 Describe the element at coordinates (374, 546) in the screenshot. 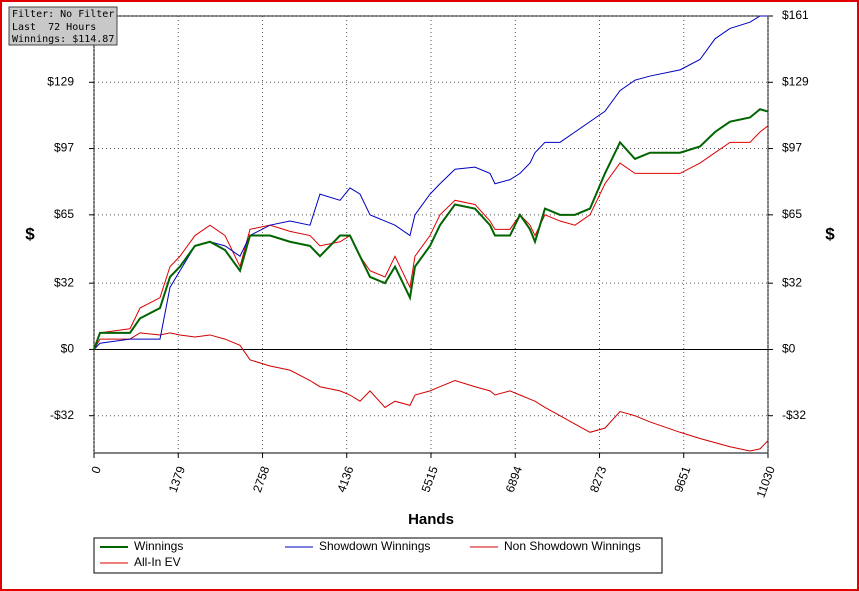

I see `legend-label: Showdown Winnings` at that location.